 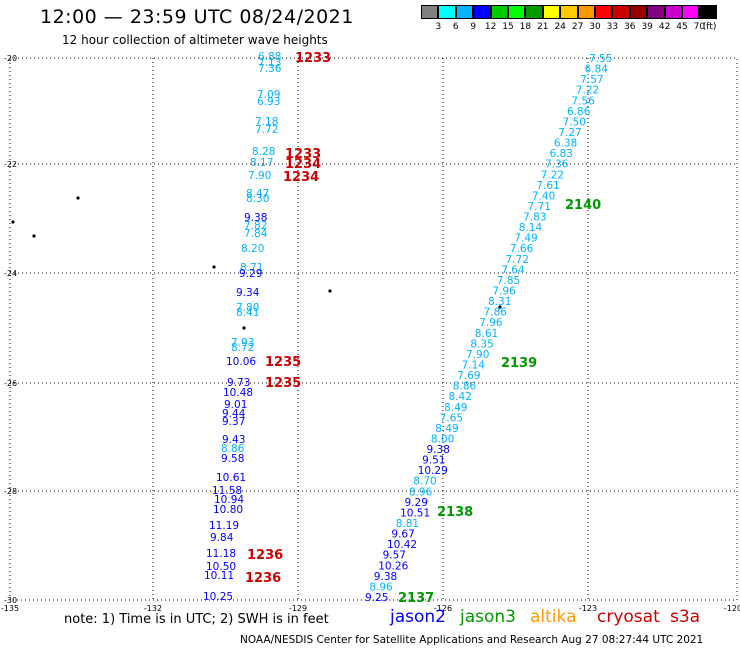 I want to click on swh-value: 9.37, so click(x=233, y=422).